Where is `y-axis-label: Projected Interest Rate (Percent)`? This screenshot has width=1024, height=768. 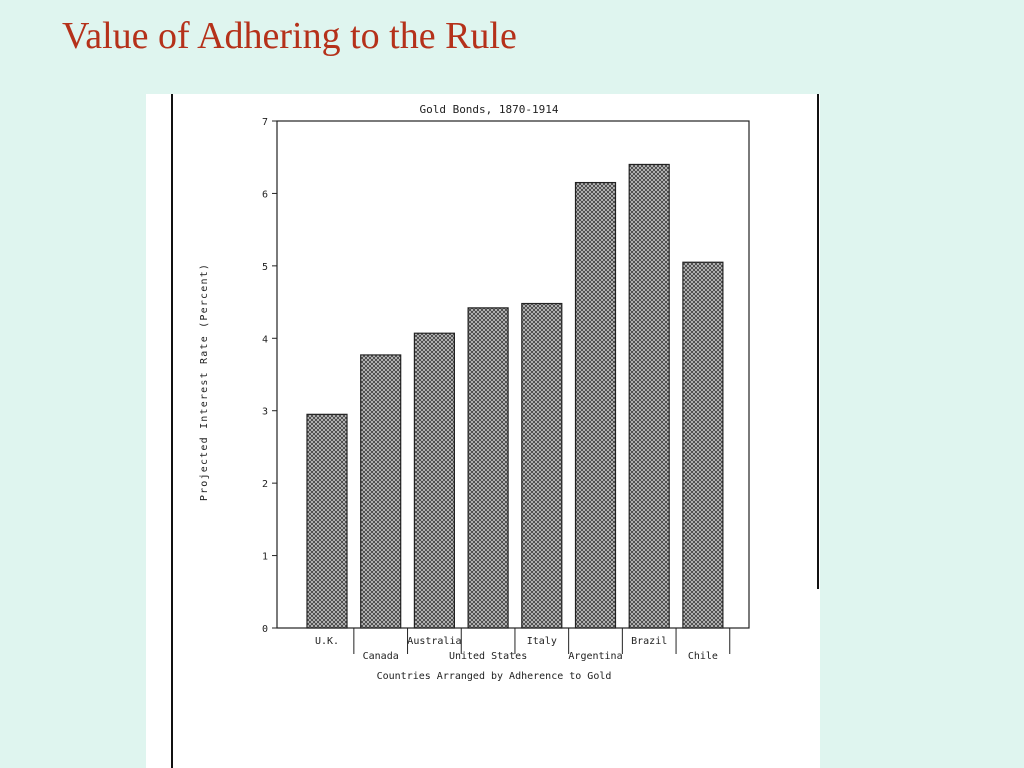
y-axis-label: Projected Interest Rate (Percent) is located at coordinates (204, 382).